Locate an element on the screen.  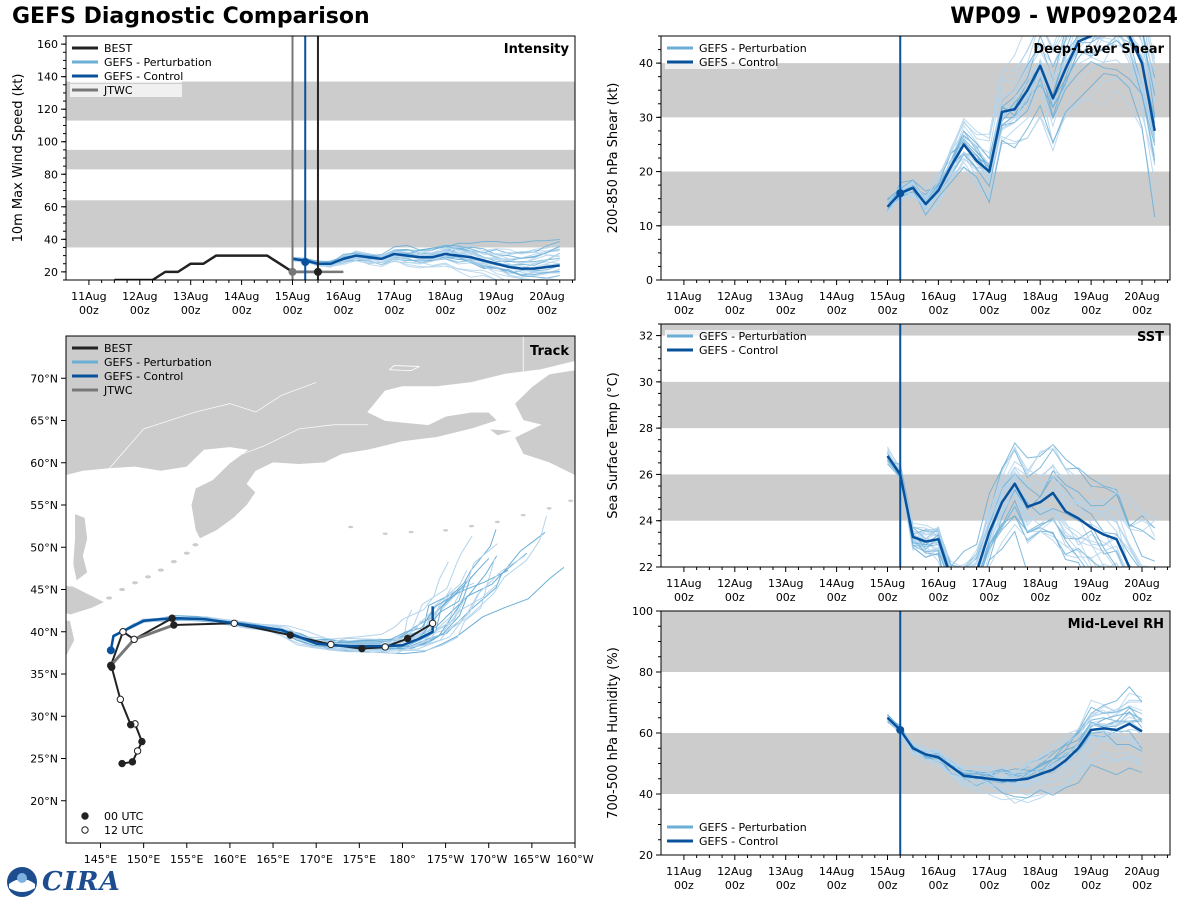
lat-tick-label: 60°N is located at coordinates (44, 463).